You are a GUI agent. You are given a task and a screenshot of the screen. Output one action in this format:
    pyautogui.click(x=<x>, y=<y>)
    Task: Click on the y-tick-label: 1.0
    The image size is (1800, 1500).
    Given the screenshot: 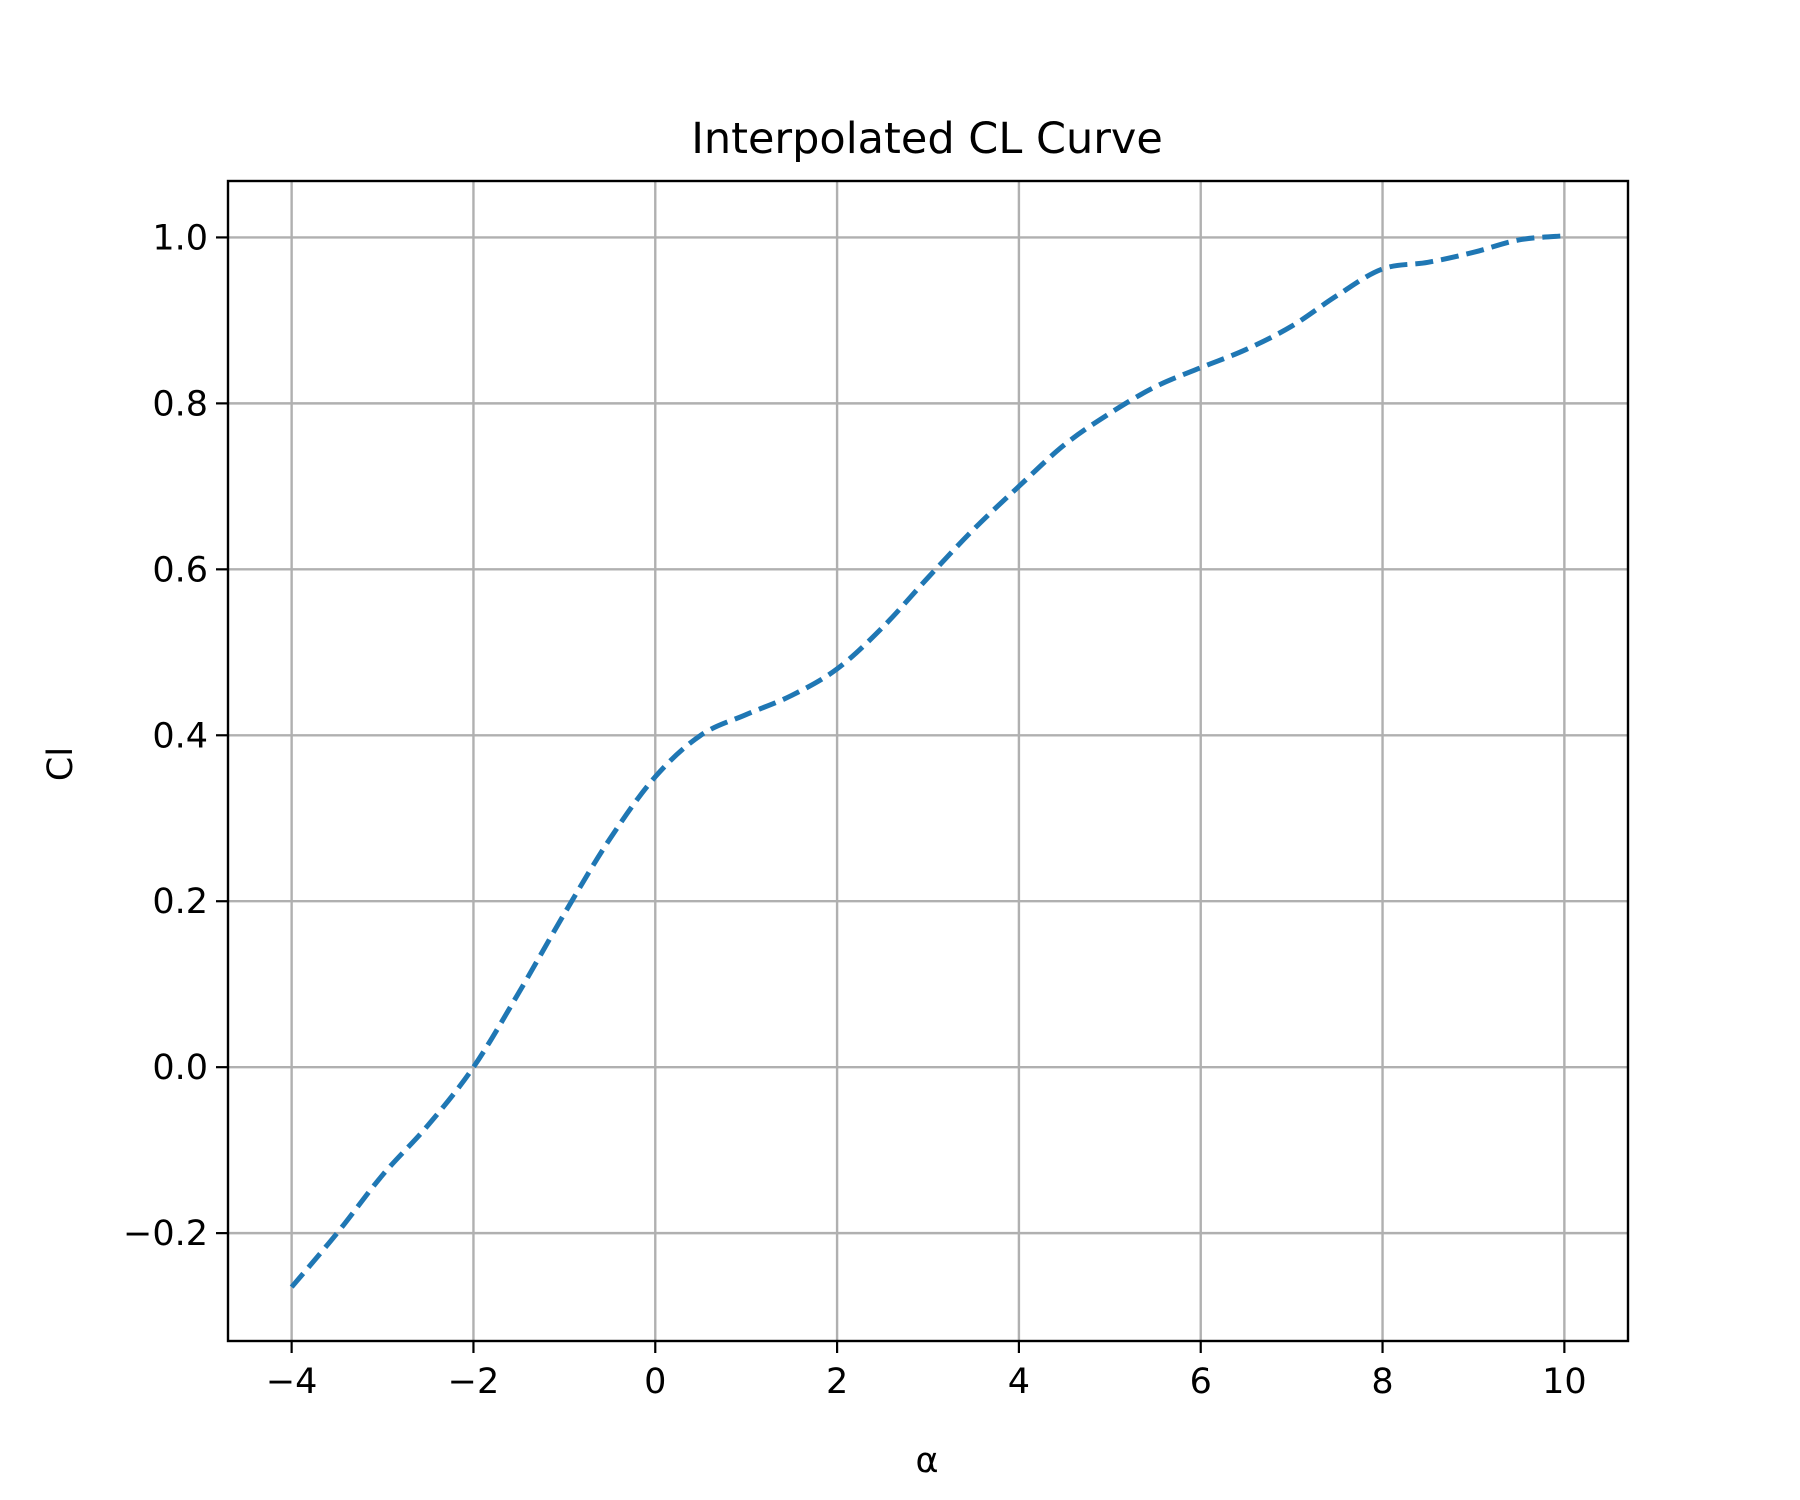 What is the action you would take?
    pyautogui.click(x=180, y=238)
    